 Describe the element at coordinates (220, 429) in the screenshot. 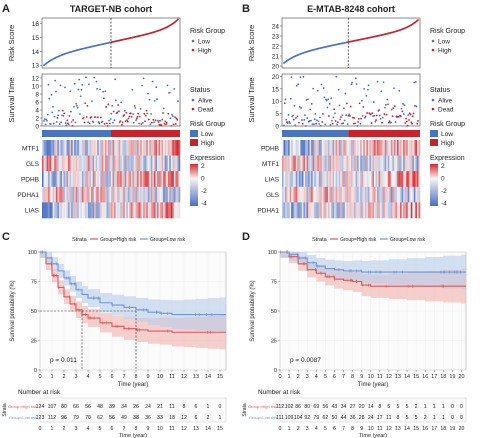

I see `risk-table-x-tick: 15` at that location.